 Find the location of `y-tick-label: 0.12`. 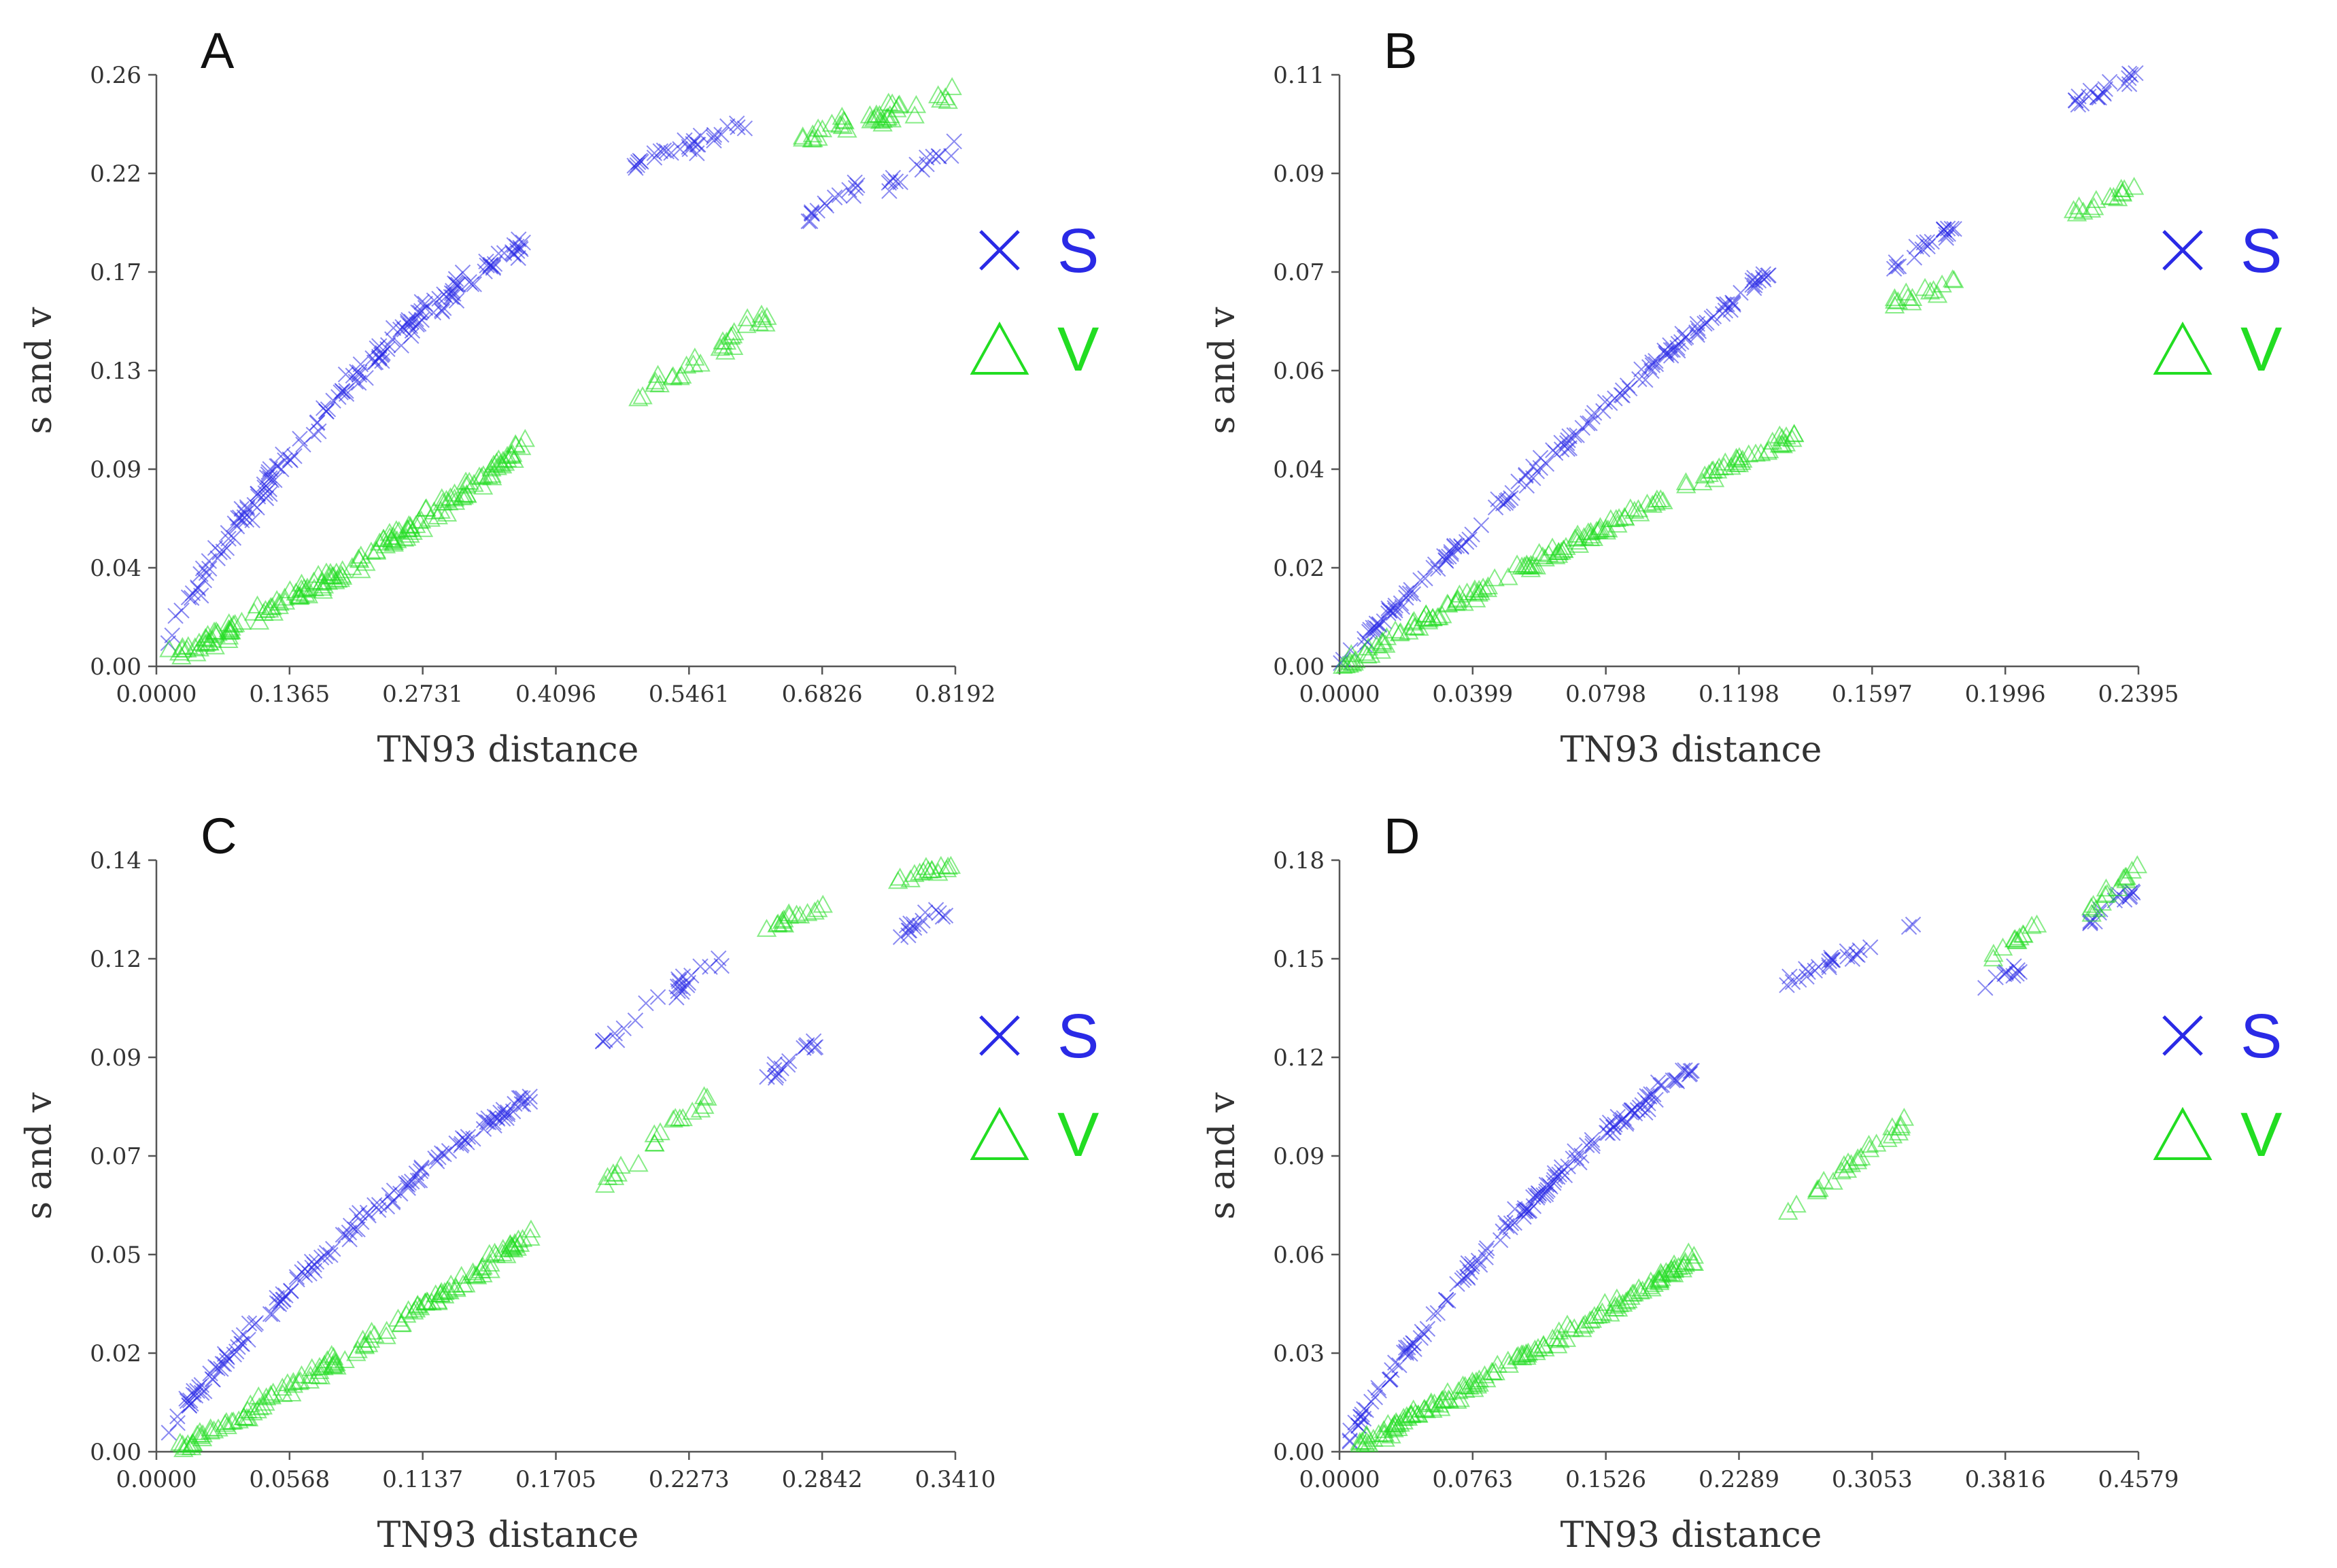

y-tick-label: 0.12 is located at coordinates (116, 959).